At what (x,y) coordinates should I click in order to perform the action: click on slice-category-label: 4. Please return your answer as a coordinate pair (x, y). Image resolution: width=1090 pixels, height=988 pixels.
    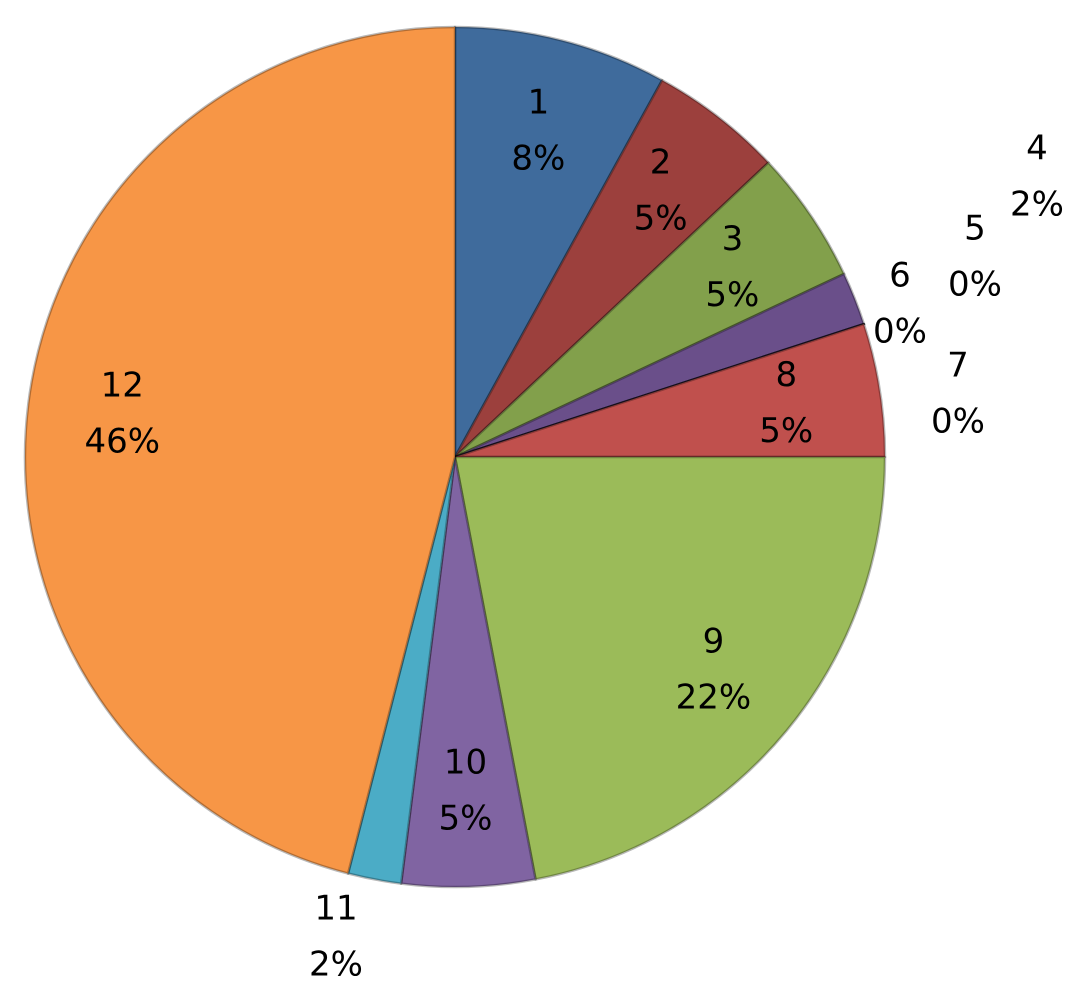
    Looking at the image, I should click on (1037, 149).